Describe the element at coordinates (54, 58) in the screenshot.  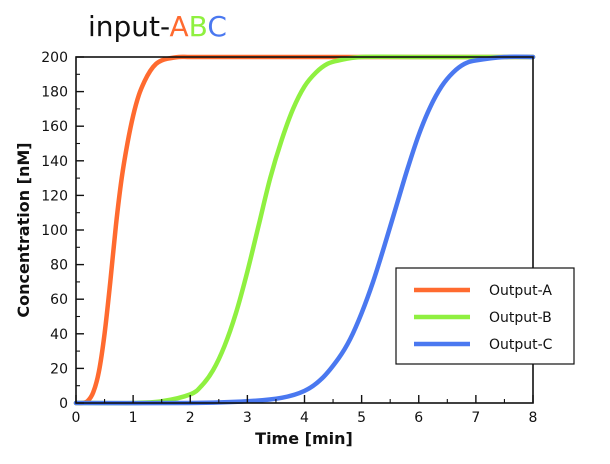
I see `y-tick-label-10: 200` at that location.